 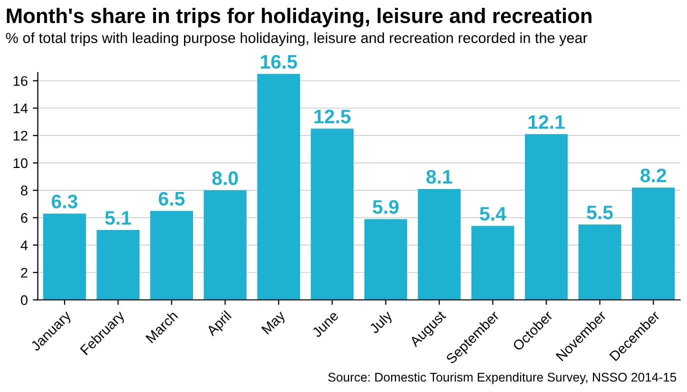 What do you see at coordinates (279, 61) in the screenshot?
I see `data-label: 16.5` at bounding box center [279, 61].